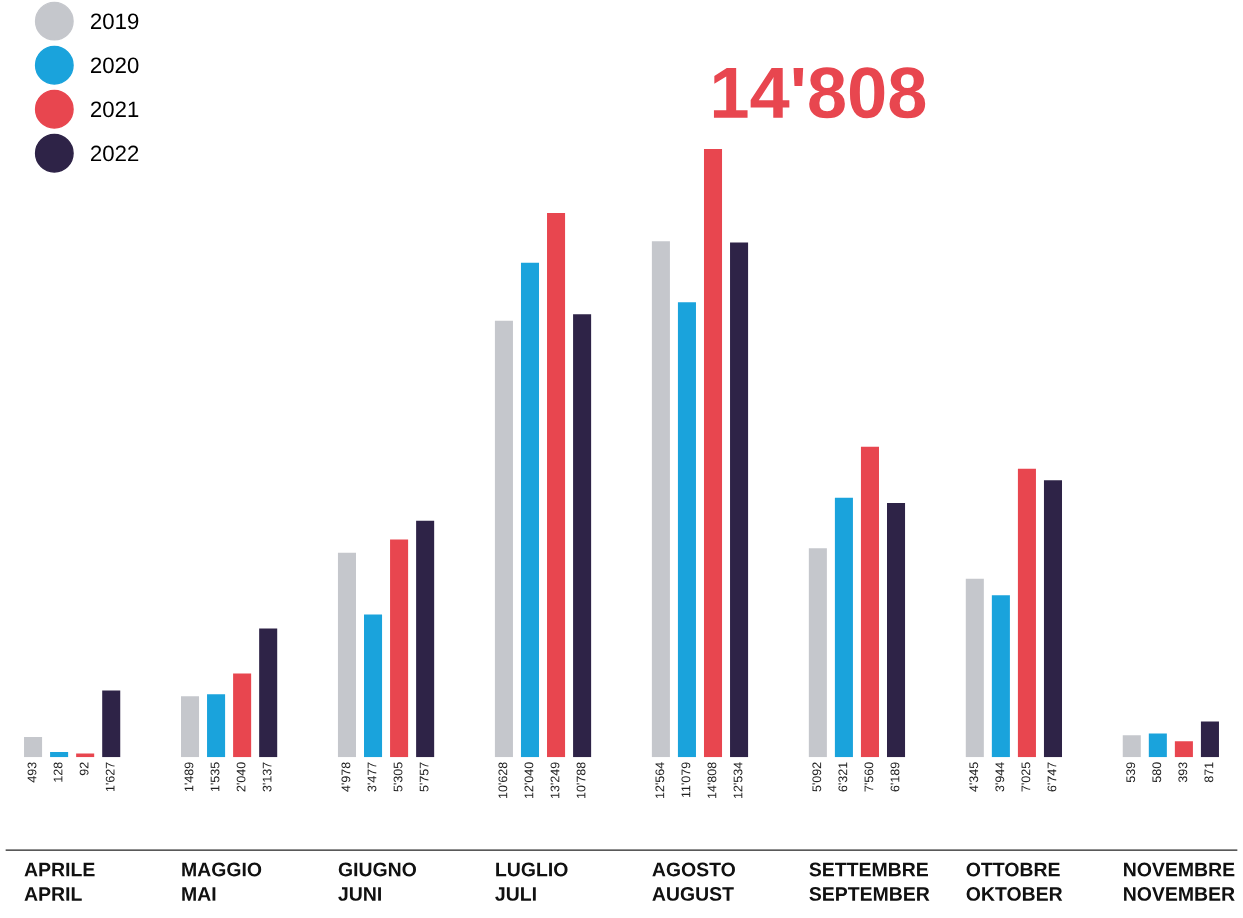 This screenshot has width=1243, height=918. Describe the element at coordinates (1026, 777) in the screenshot. I see `data-label: 7'025` at that location.